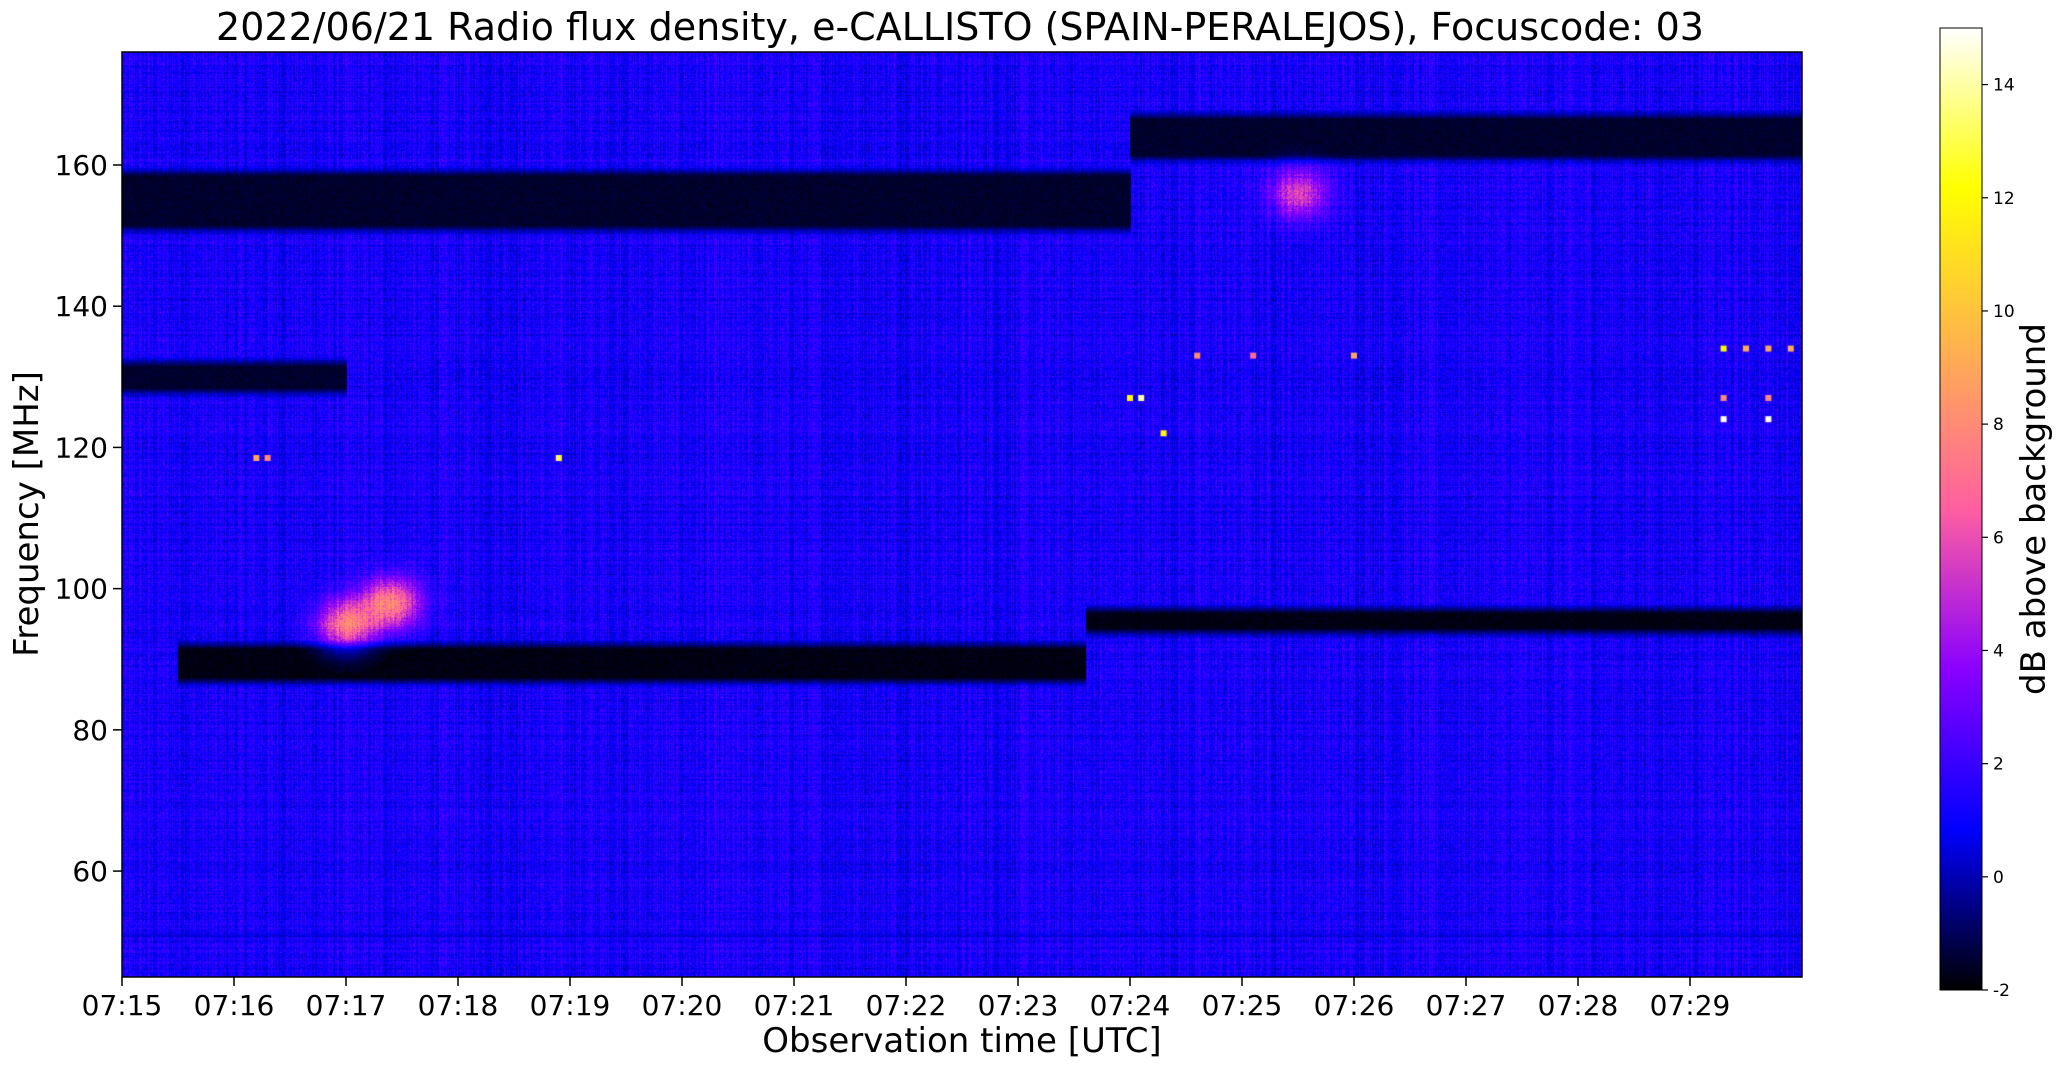  I want to click on colorbar-tick-label: 0, so click(1998, 878).